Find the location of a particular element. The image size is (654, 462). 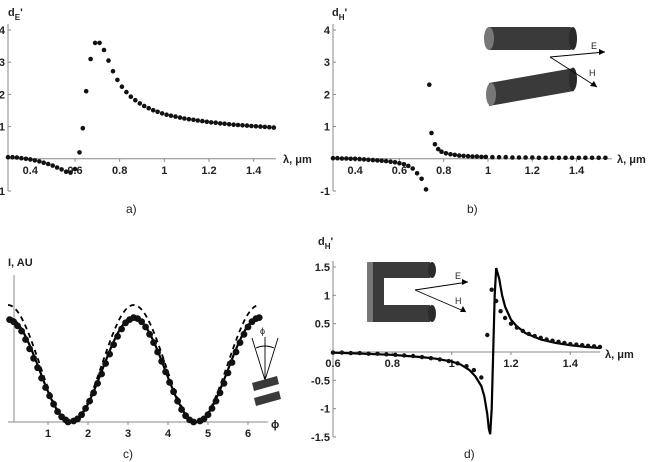

panel-b-xlabel: λ, μm is located at coordinates (631, 160).